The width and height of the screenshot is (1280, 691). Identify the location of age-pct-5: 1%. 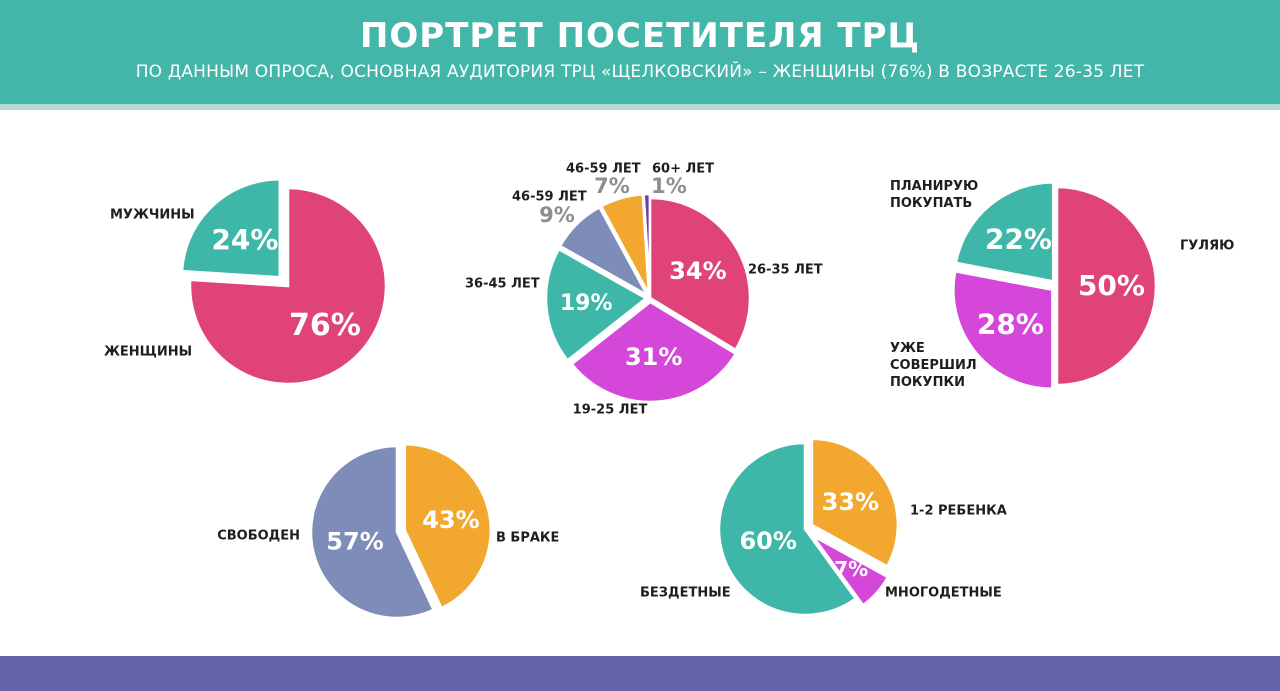
(669, 186).